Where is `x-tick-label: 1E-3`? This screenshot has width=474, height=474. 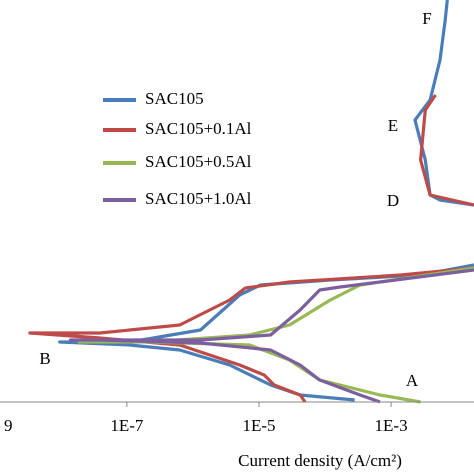 x-tick-label: 1E-3 is located at coordinates (391, 425).